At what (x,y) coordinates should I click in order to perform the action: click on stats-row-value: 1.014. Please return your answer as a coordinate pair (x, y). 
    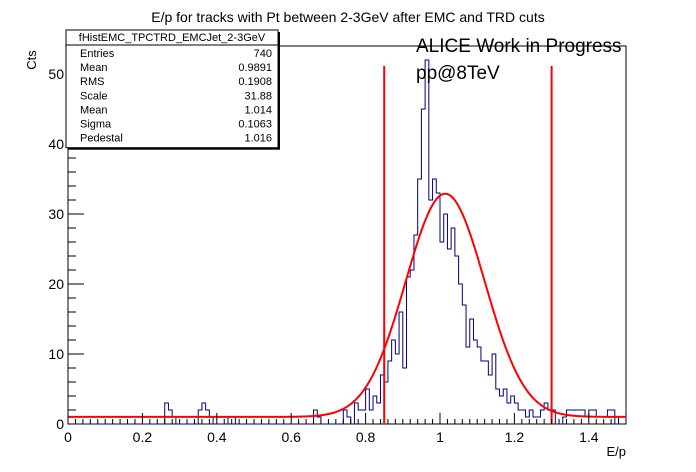
    Looking at the image, I should click on (258, 110).